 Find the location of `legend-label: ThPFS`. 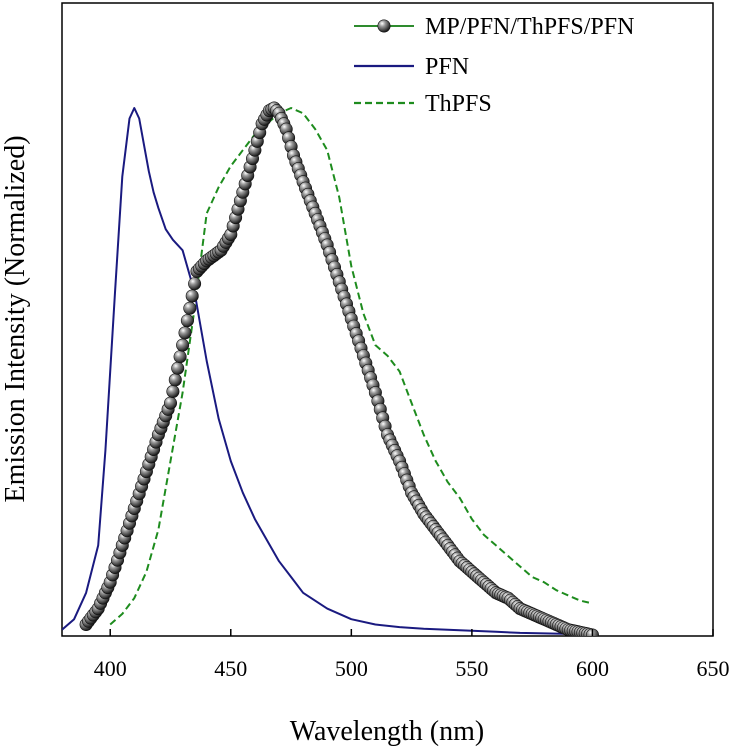

legend-label: ThPFS is located at coordinates (458, 104).